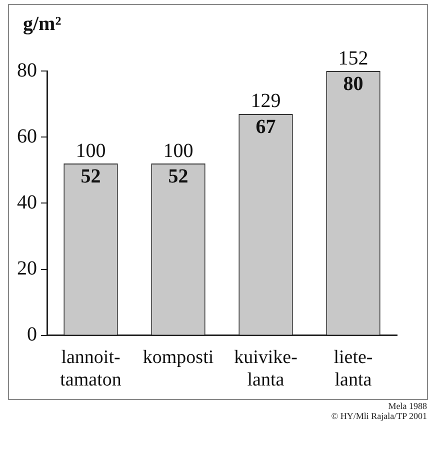 This screenshot has width=435, height=457. What do you see at coordinates (266, 368) in the screenshot?
I see `x-tick-label: kuivike-lanta` at bounding box center [266, 368].